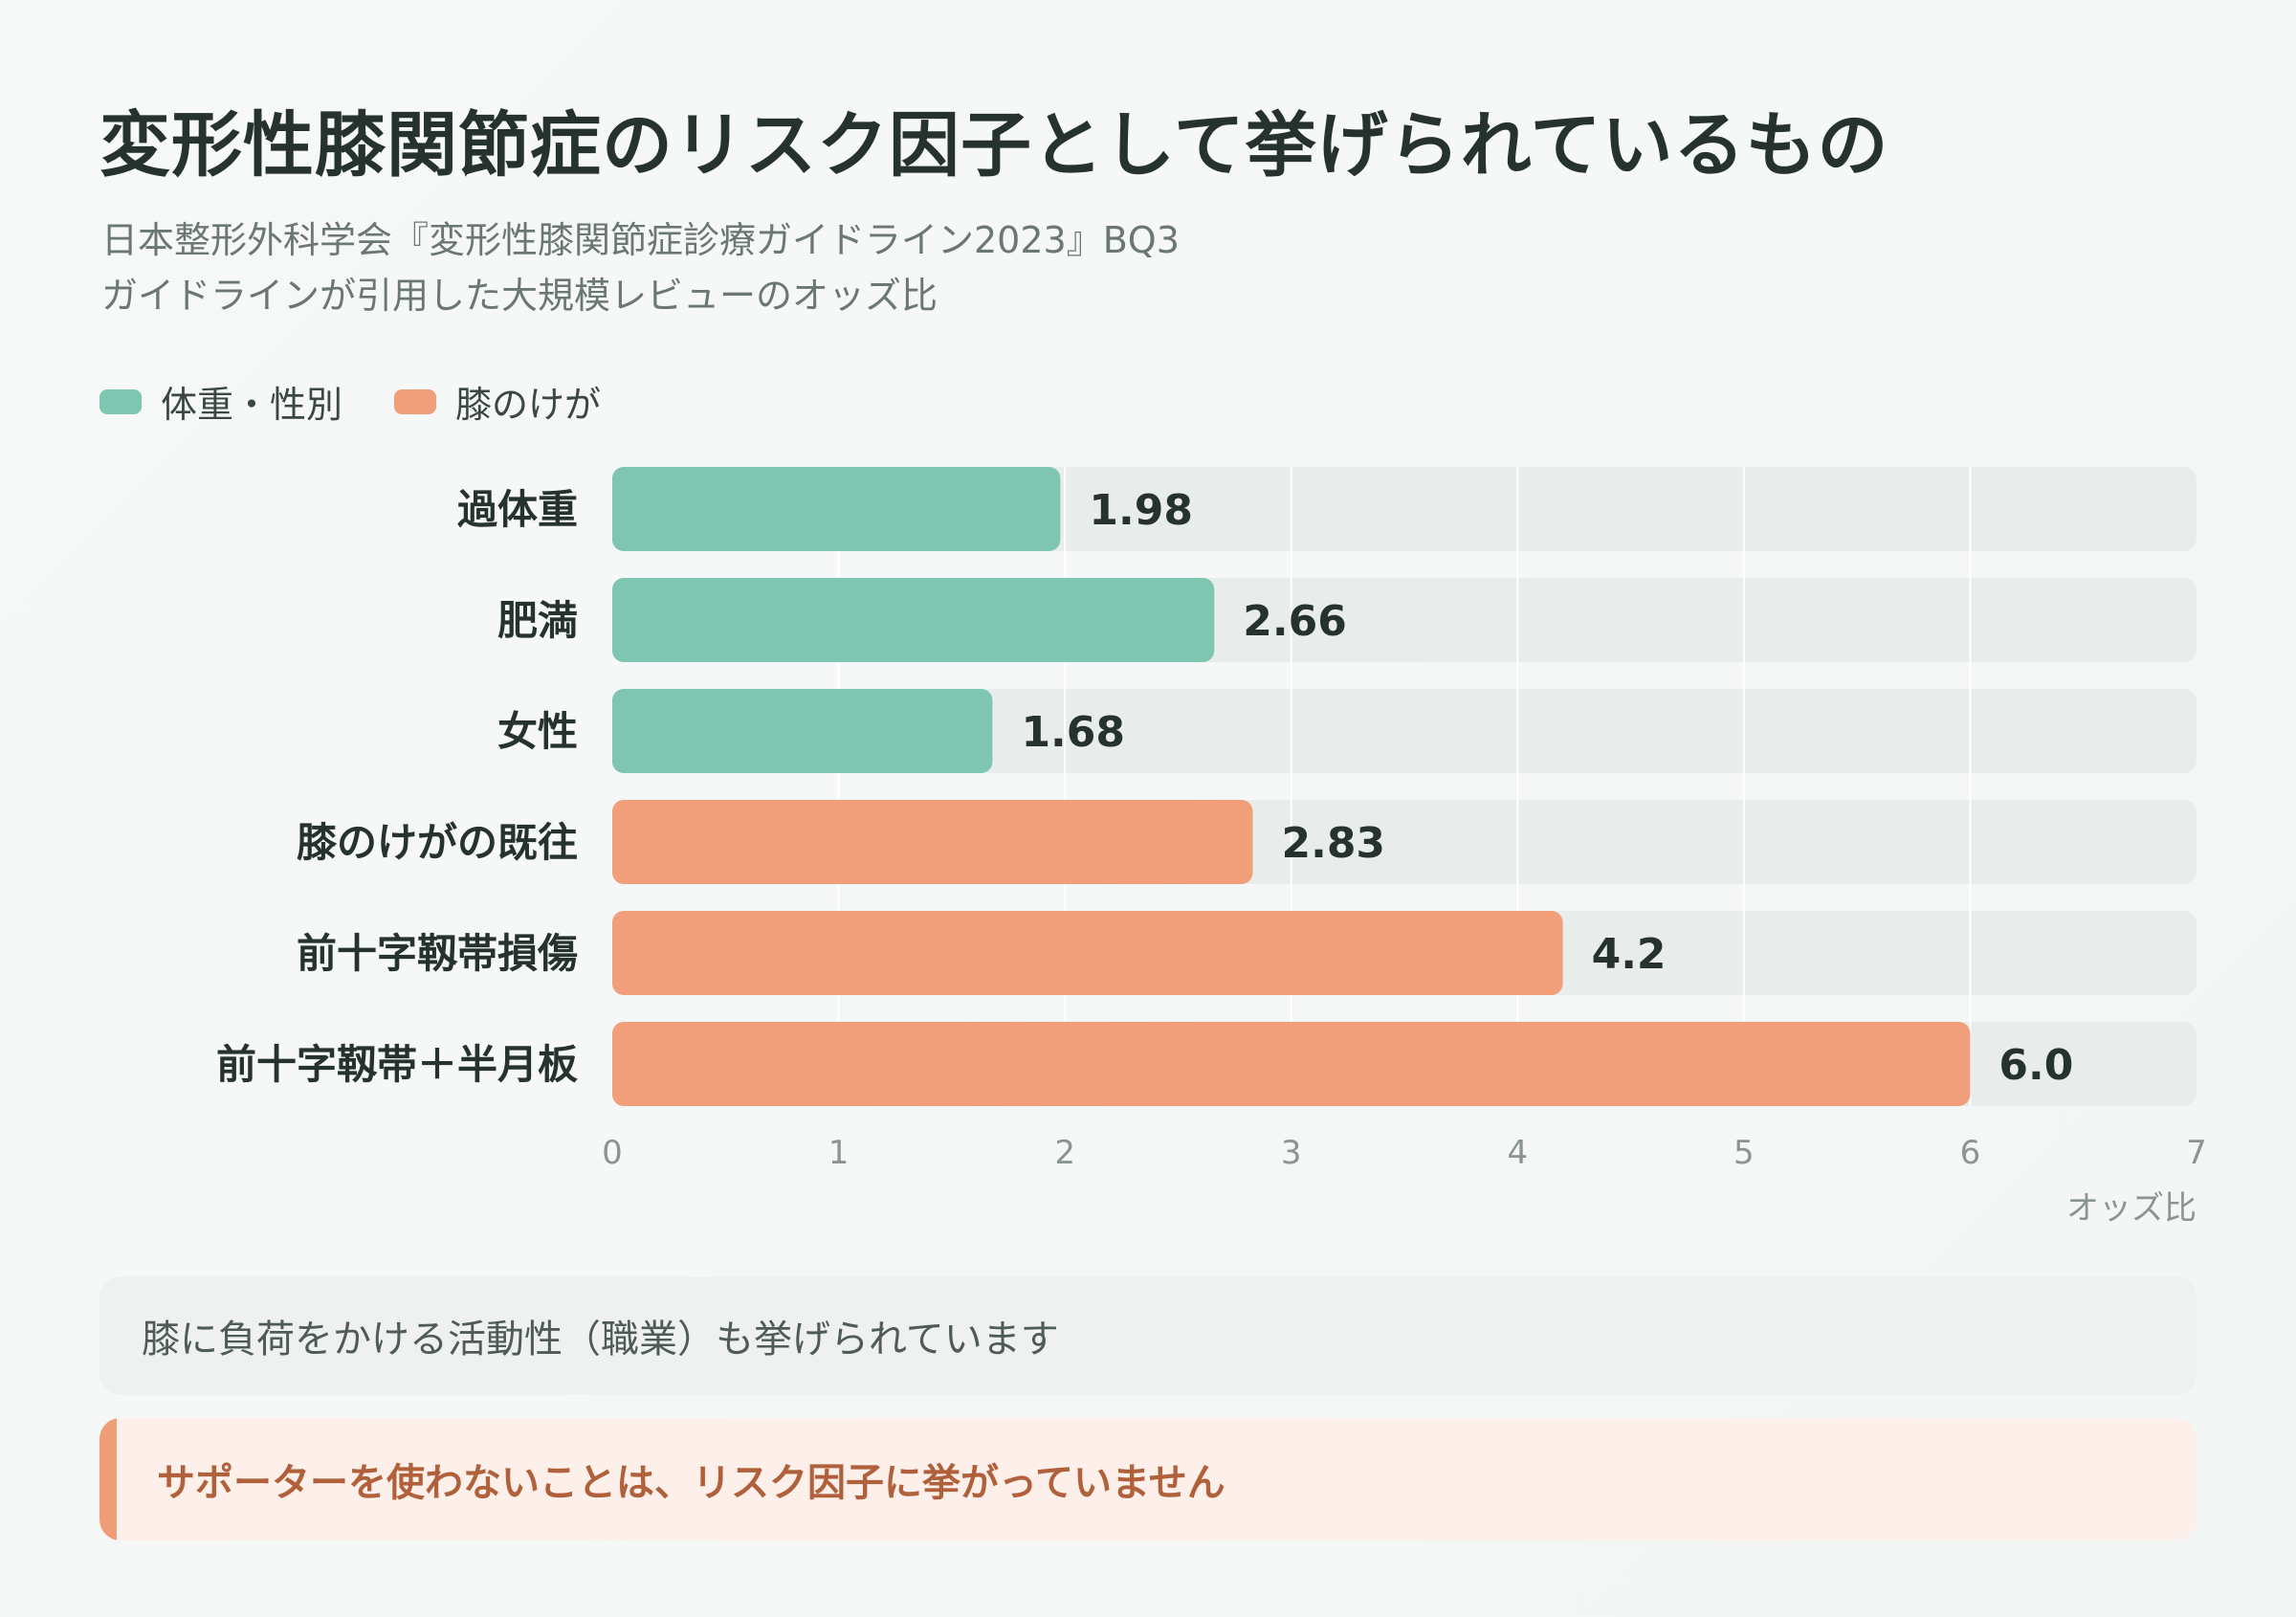 The width and height of the screenshot is (2296, 1617). I want to click on subtitle-line-1: 日本整形外科学会『変形性膝関節症診療ガイドライン2023』BQ3, so click(641, 240).